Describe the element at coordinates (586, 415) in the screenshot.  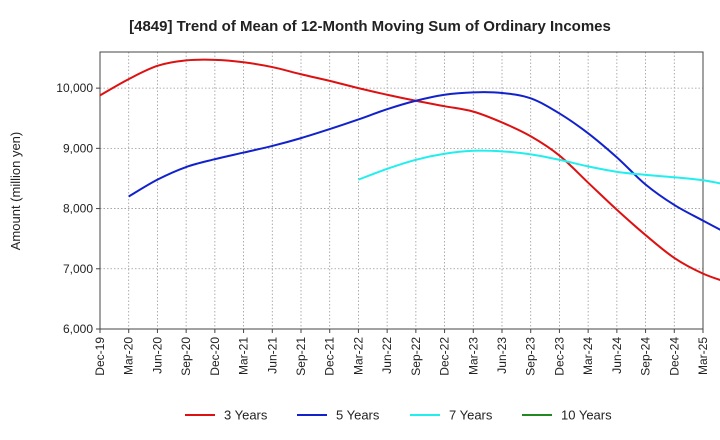
I see `legend-label: 10 Years` at that location.